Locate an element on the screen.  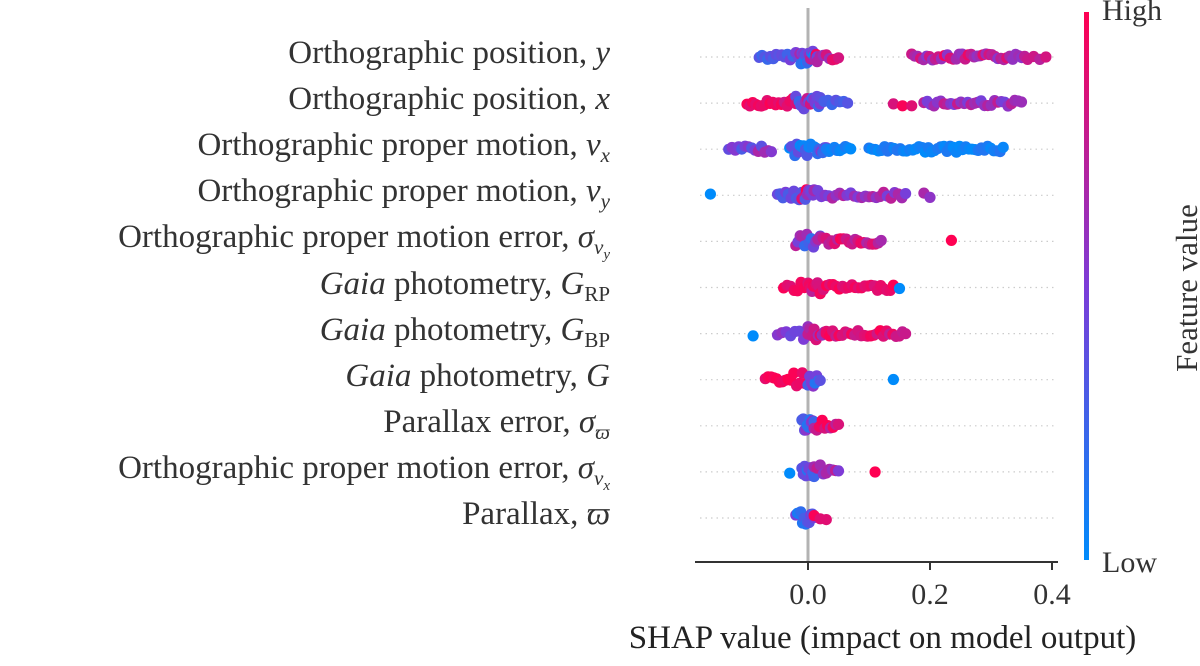
feature-label: Orthographic position, y is located at coordinates (449, 53).